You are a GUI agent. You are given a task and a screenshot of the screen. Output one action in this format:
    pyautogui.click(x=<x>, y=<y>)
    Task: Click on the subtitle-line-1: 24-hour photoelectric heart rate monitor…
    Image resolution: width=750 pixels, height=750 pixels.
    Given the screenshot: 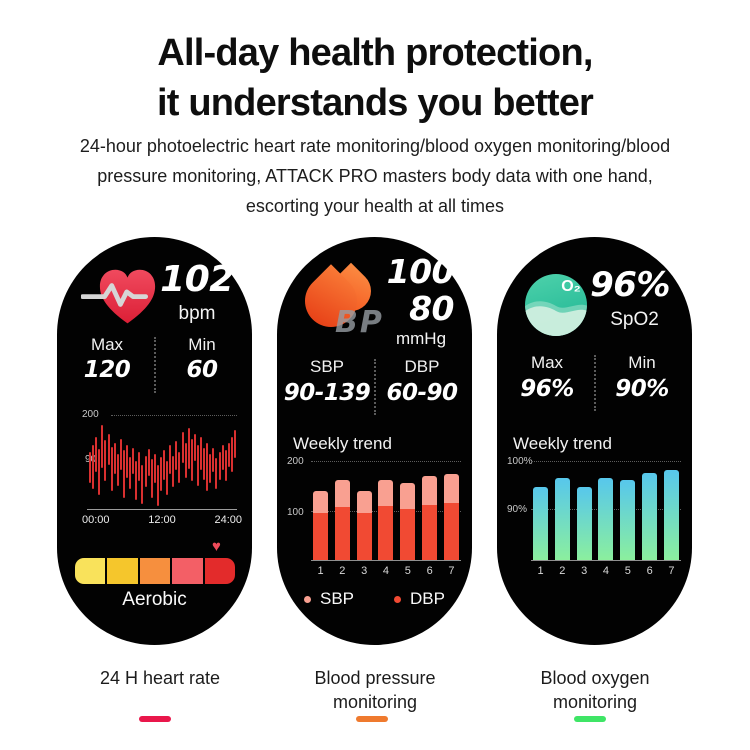 What is the action you would take?
    pyautogui.click(x=375, y=146)
    